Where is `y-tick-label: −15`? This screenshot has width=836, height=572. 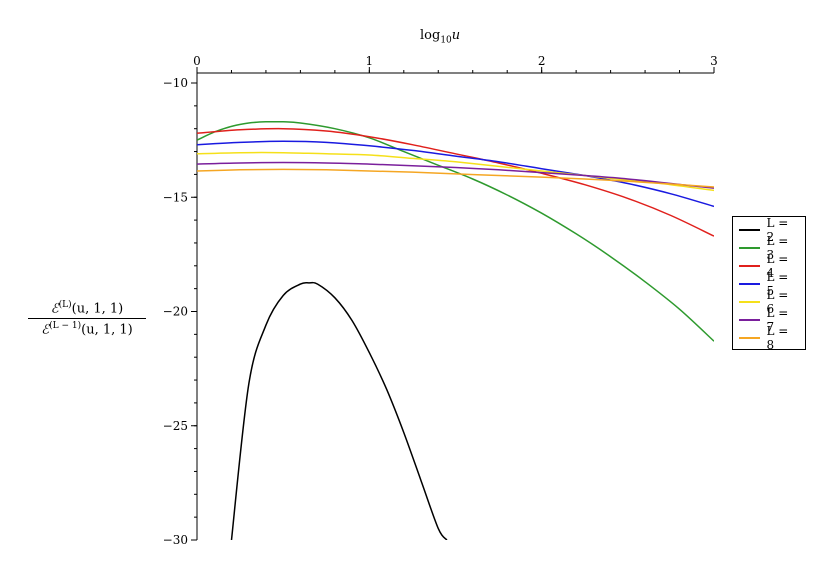
y-tick-label: −15 is located at coordinates (175, 197).